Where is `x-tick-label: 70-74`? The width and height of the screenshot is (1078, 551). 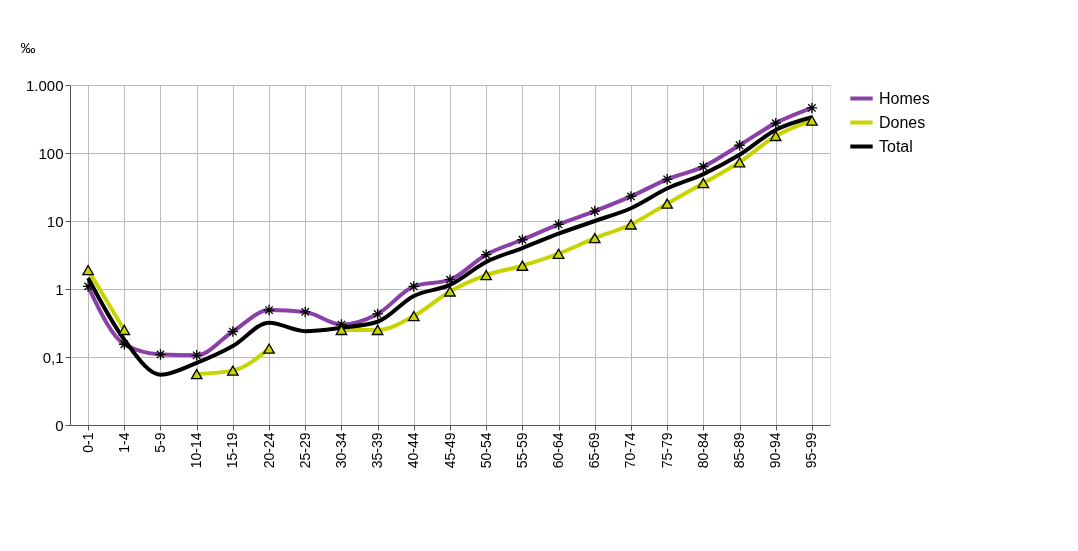
x-tick-label: 70-74 is located at coordinates (630, 450).